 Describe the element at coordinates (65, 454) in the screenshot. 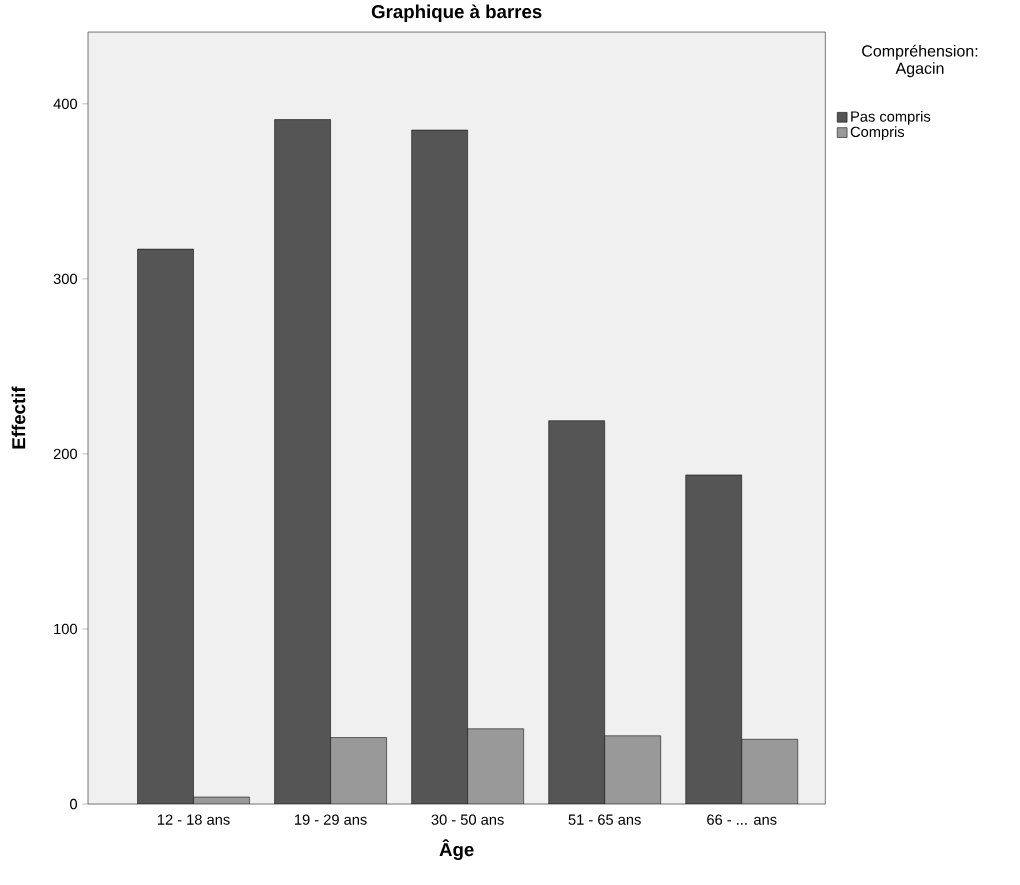

I see `y-tick-label: 200` at that location.